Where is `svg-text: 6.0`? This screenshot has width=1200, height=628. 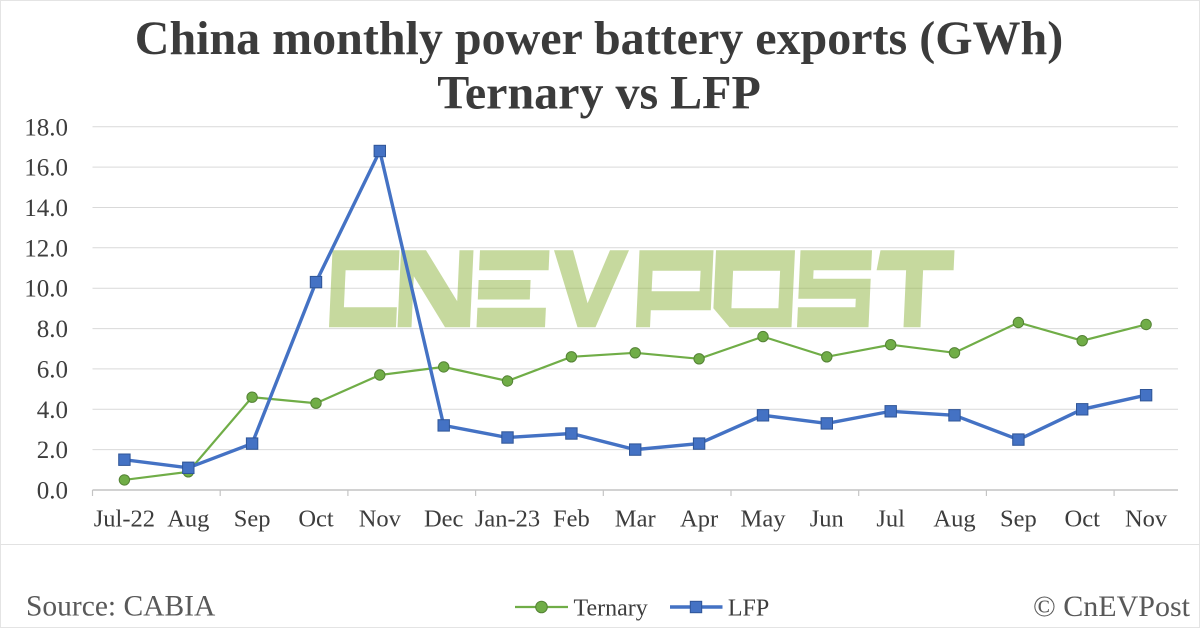
svg-text: 6.0 is located at coordinates (52, 369).